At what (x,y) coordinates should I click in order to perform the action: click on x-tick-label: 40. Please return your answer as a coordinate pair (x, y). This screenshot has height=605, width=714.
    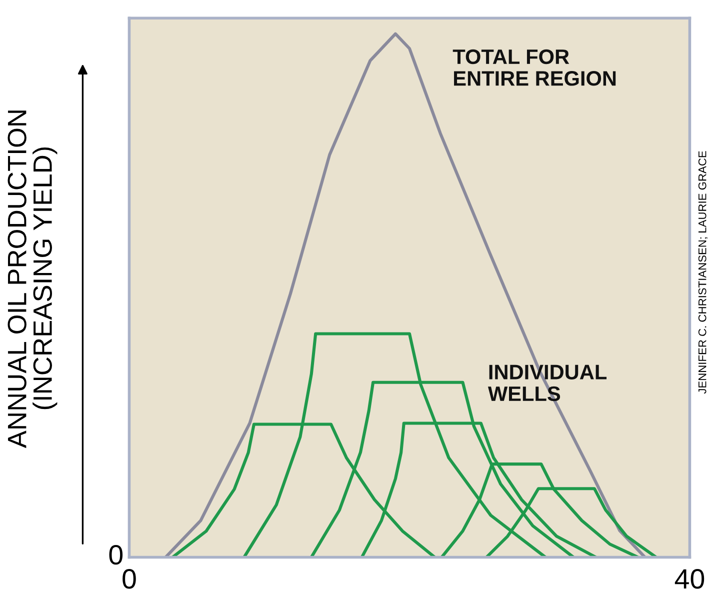
    Looking at the image, I should click on (689, 579).